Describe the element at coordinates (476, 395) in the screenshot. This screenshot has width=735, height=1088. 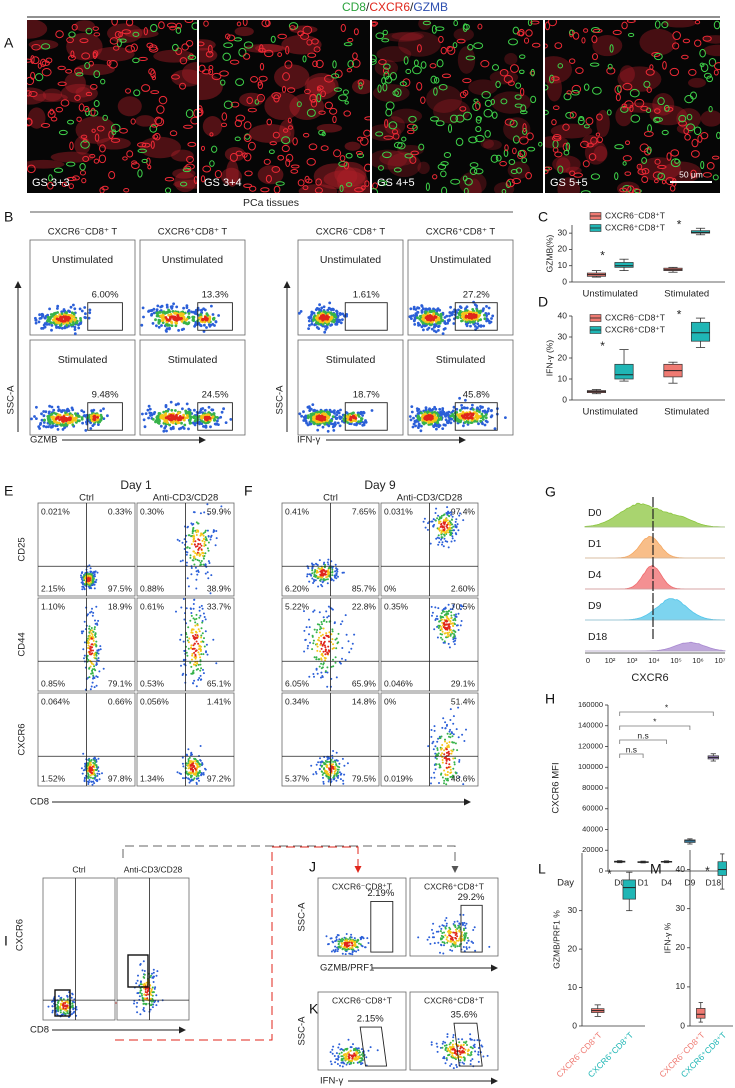
I see `gate-percent: 45.8%` at that location.